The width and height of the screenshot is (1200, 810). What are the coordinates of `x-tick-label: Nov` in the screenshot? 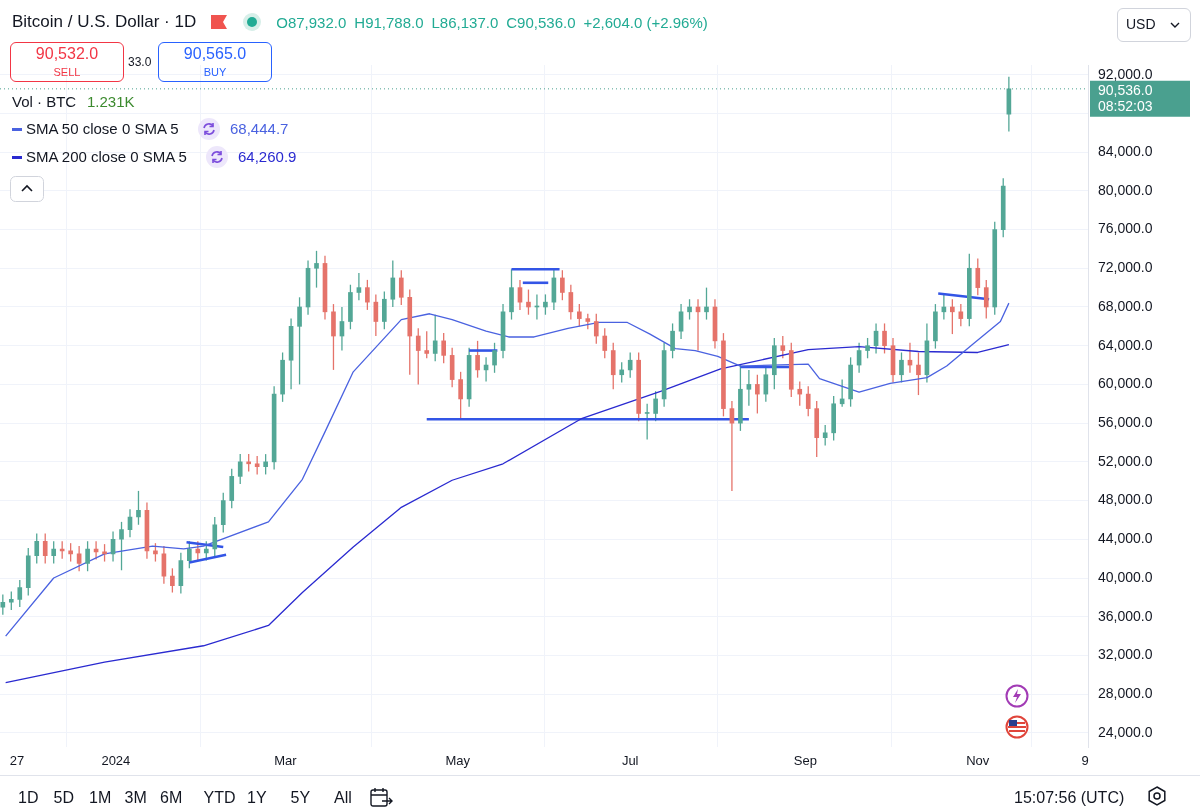 It's located at (978, 760).